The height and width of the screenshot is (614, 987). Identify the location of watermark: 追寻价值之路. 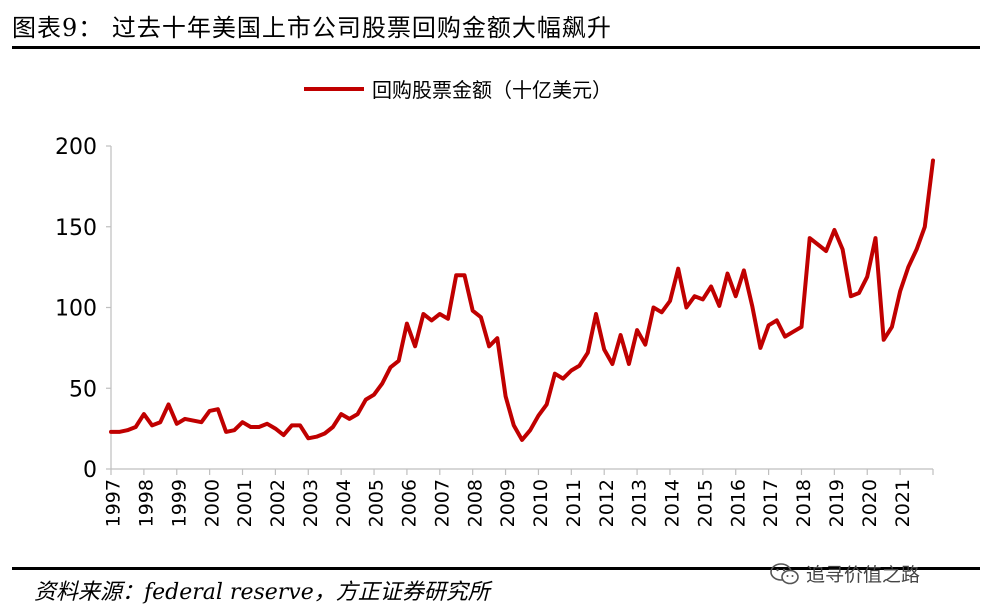
(845, 573).